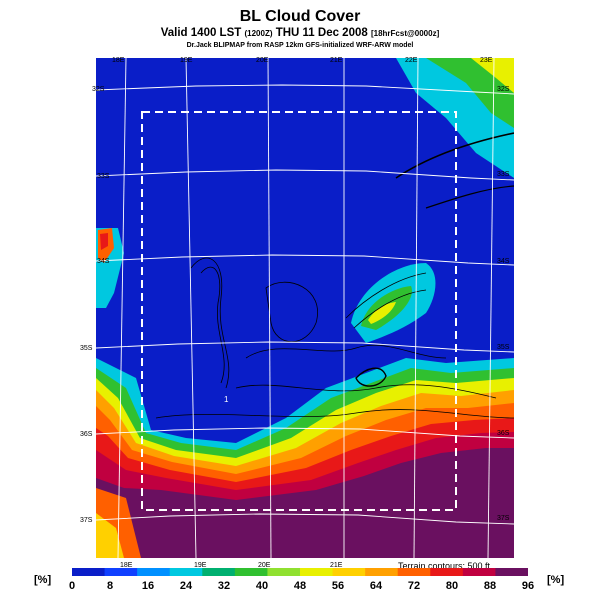  Describe the element at coordinates (103, 176) in the screenshot. I see `latLeft-label: 33S` at that location.